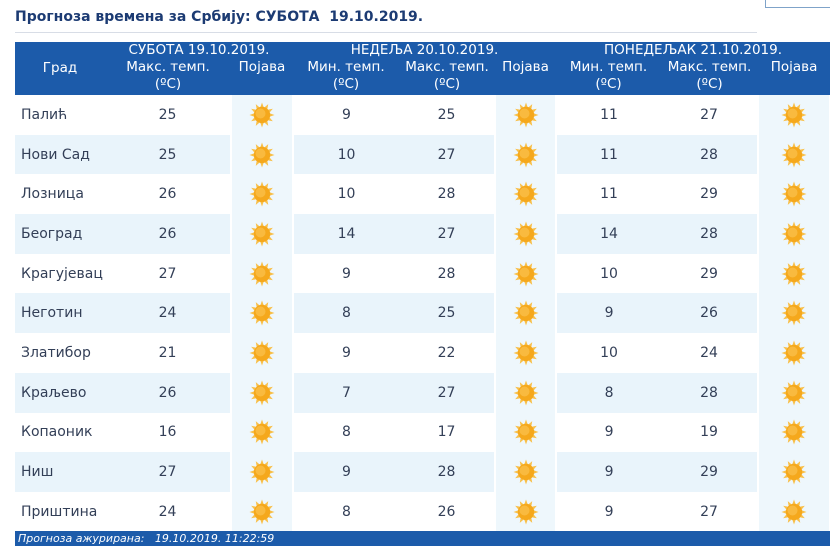  What do you see at coordinates (446, 511) in the screenshot?
I see `day2-max-temp: 26` at bounding box center [446, 511].